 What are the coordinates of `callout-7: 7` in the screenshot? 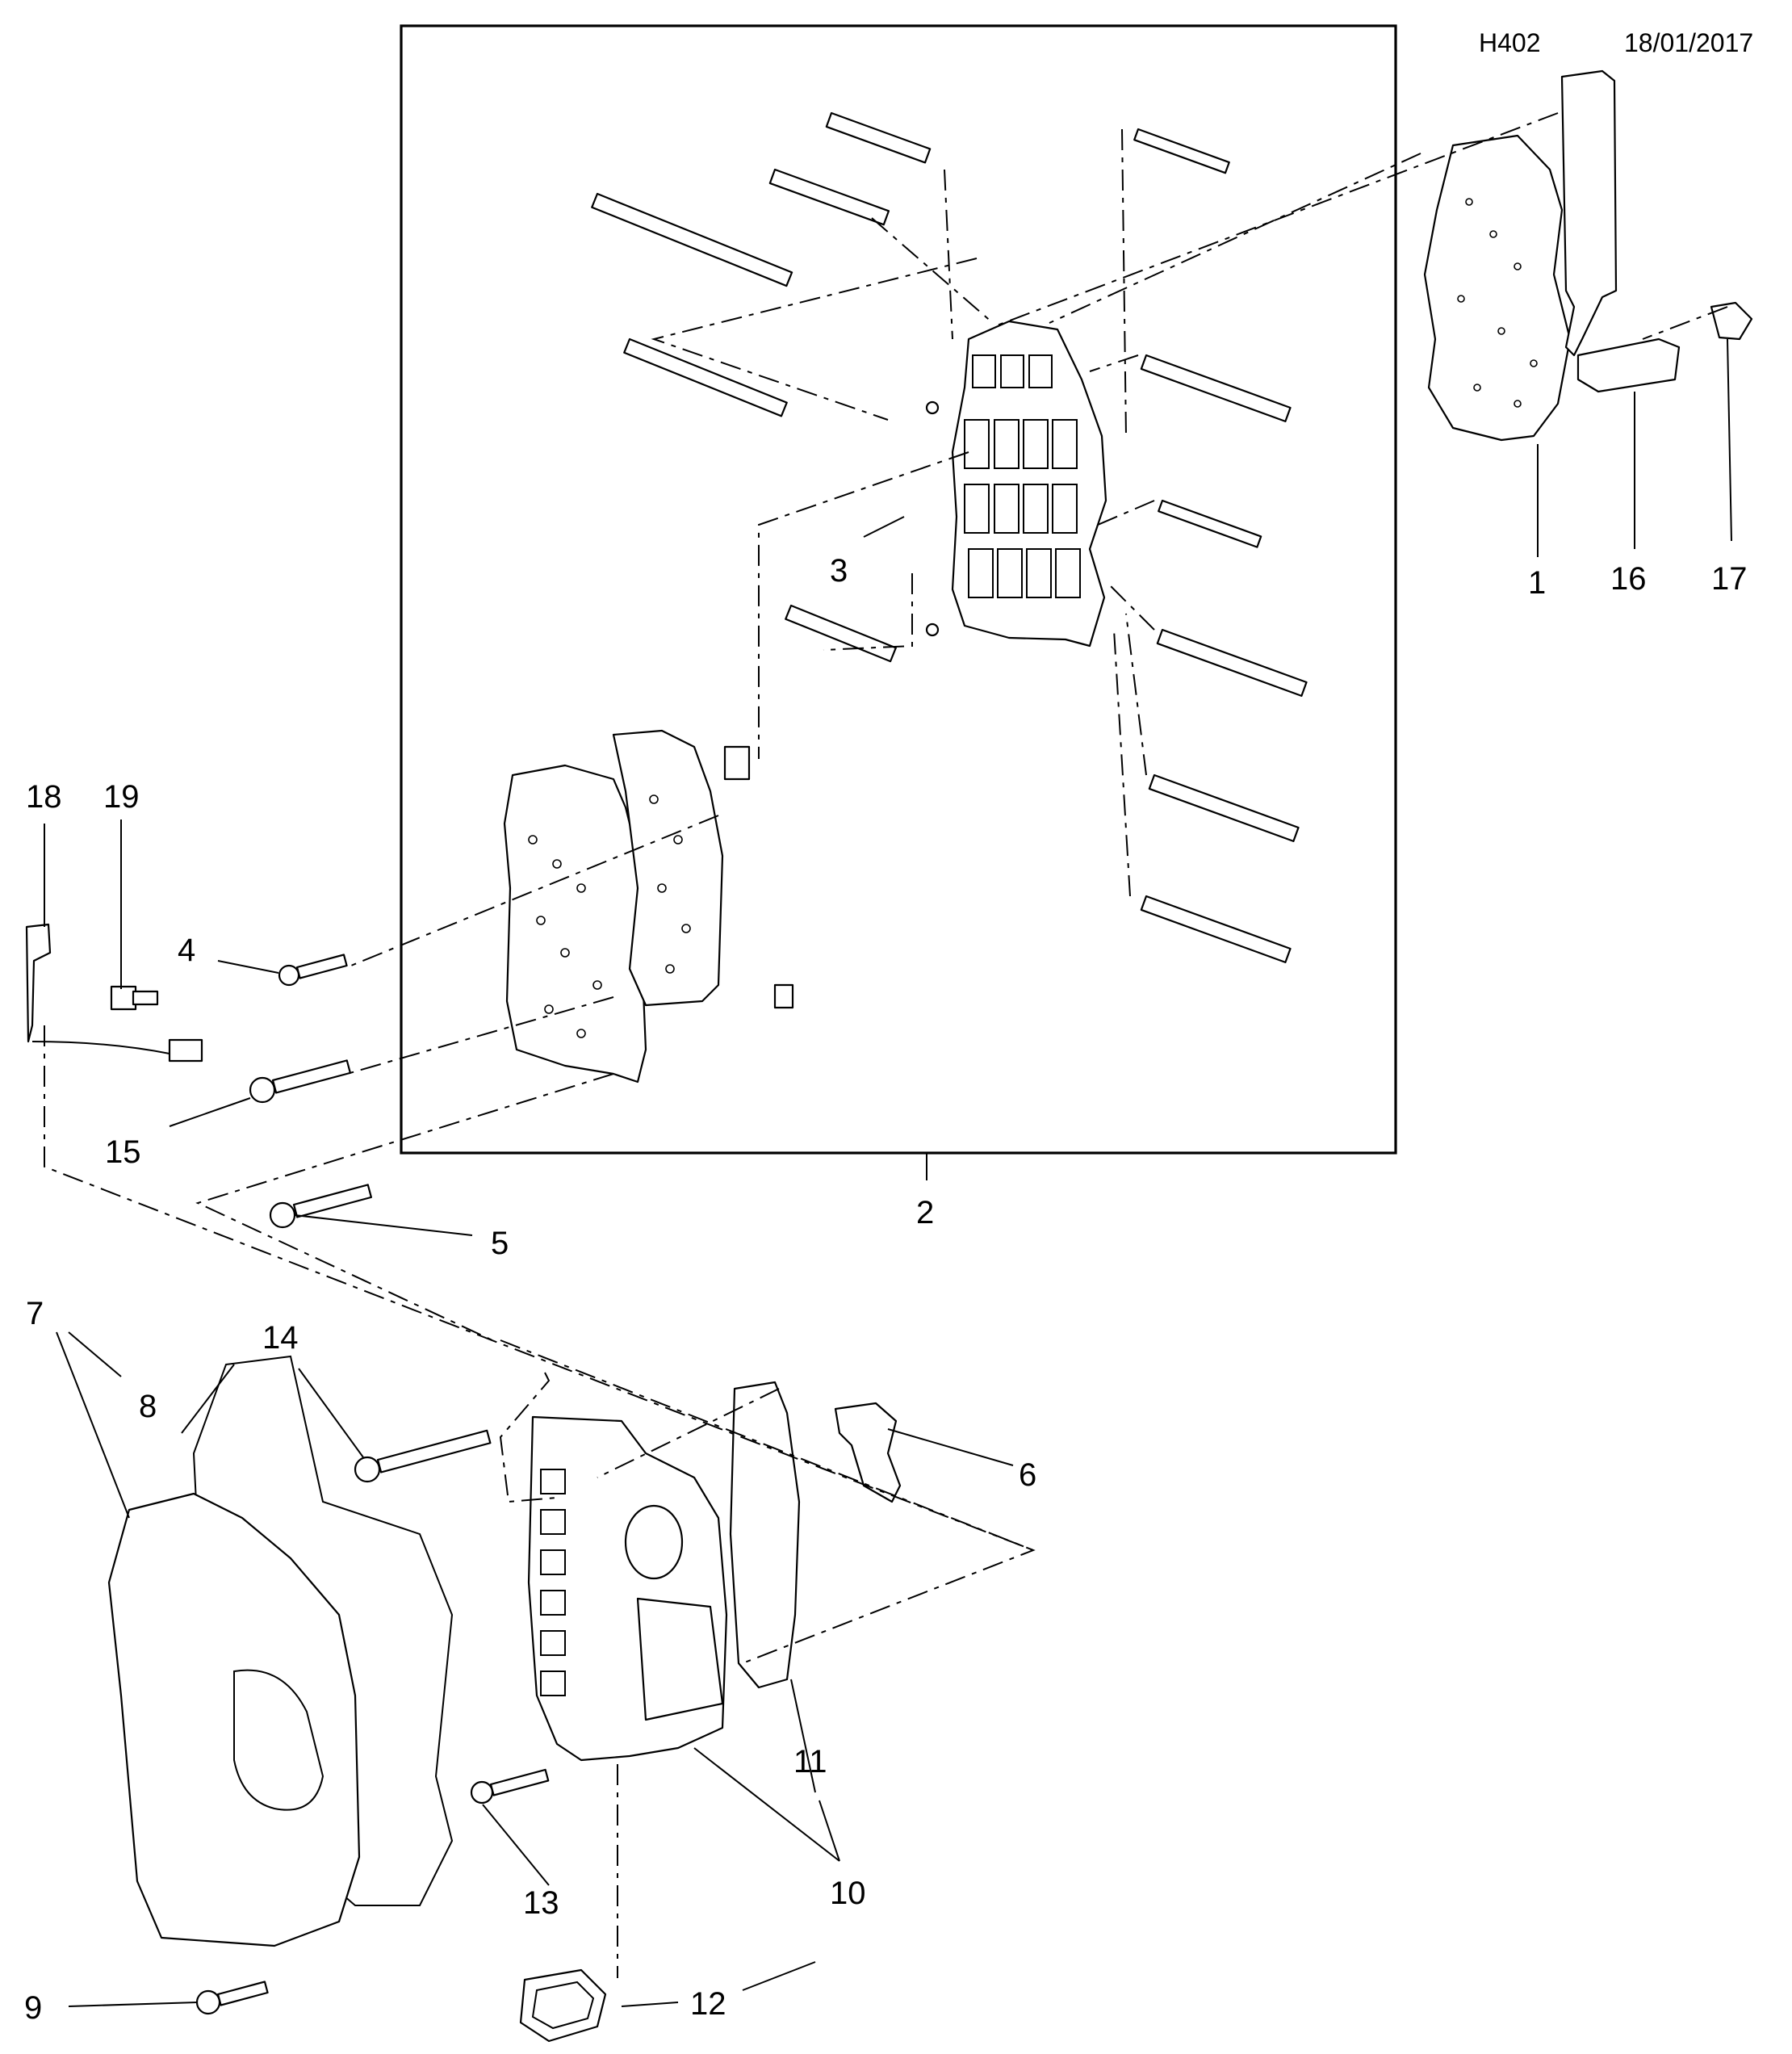 It's located at (35, 1313).